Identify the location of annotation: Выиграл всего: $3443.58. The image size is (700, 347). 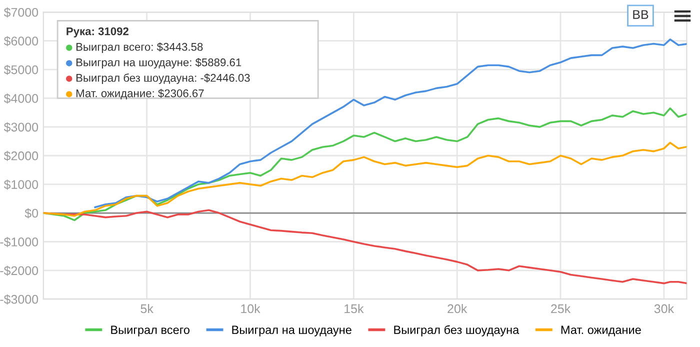
(139, 47).